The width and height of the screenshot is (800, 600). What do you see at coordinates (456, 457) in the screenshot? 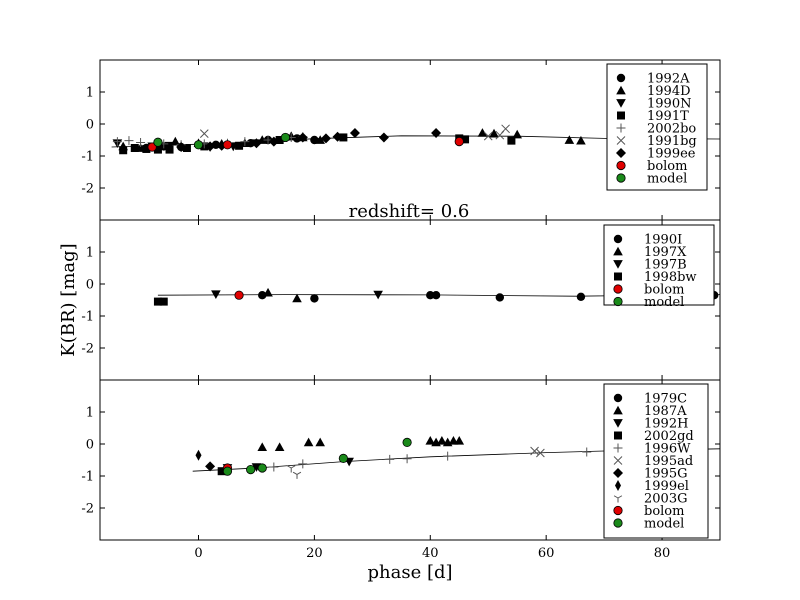
I see `panel-3-data` at bounding box center [456, 457].